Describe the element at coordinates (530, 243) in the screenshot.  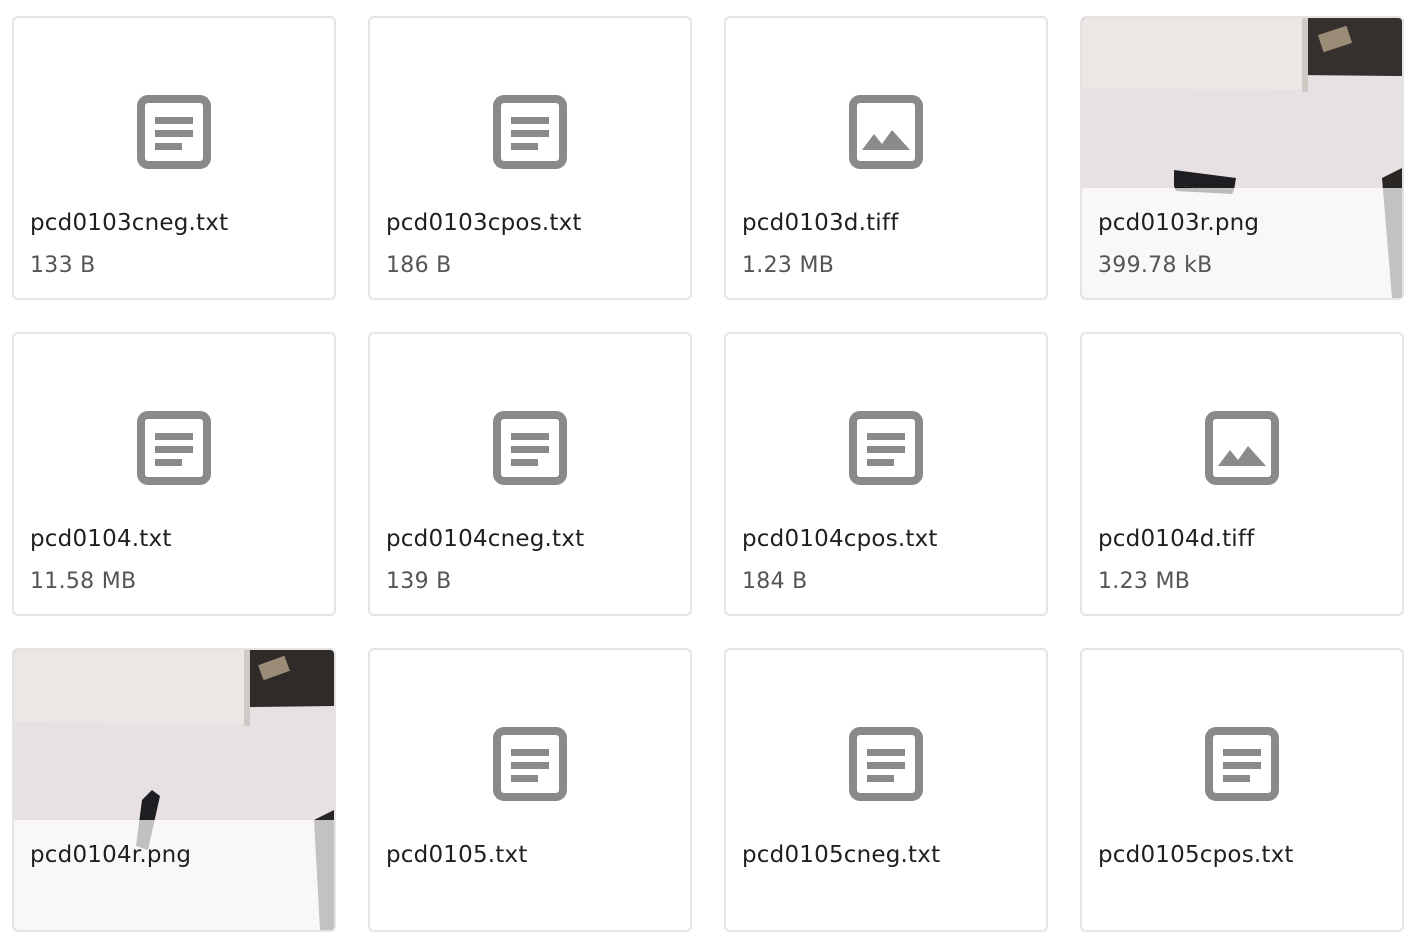
I see `file-info: pcd0103cpos.txt 186 B` at that location.